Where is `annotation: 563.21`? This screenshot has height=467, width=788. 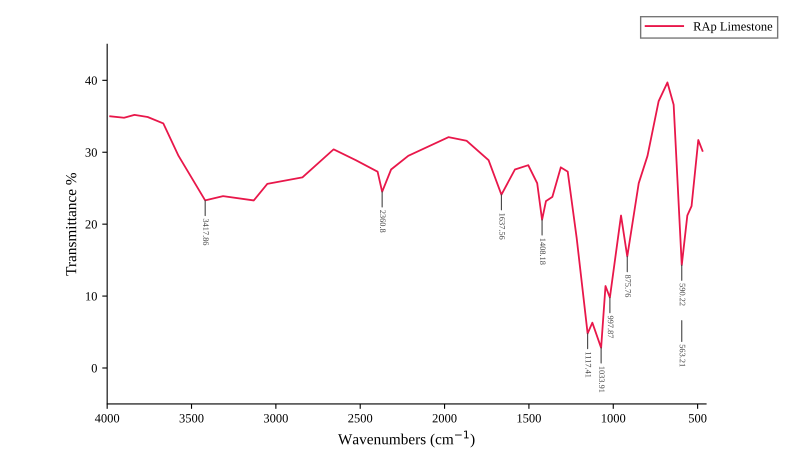
annotation: 563.21 is located at coordinates (683, 355).